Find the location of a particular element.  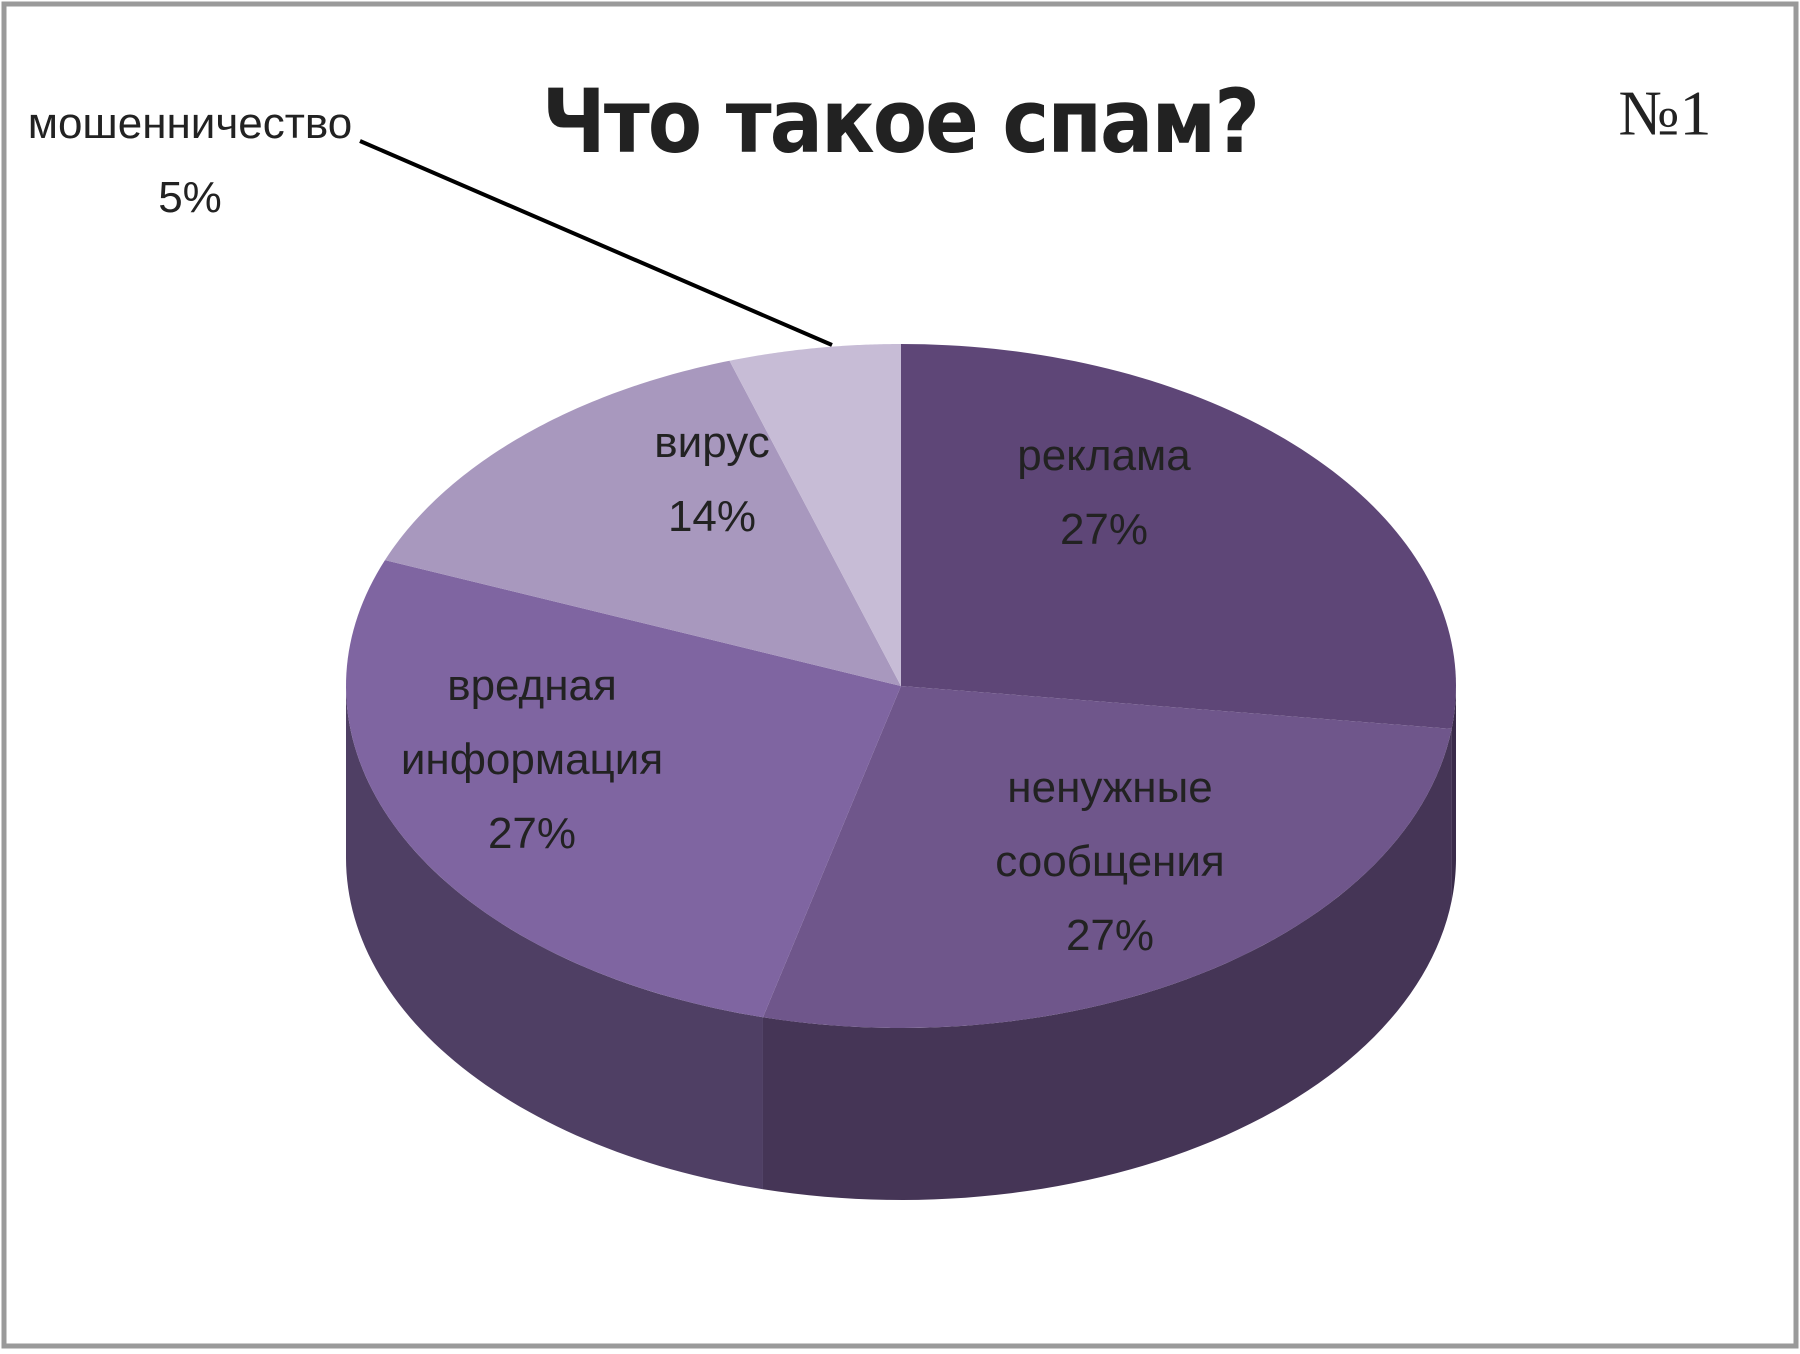

category-label: реклама is located at coordinates (1104, 455).